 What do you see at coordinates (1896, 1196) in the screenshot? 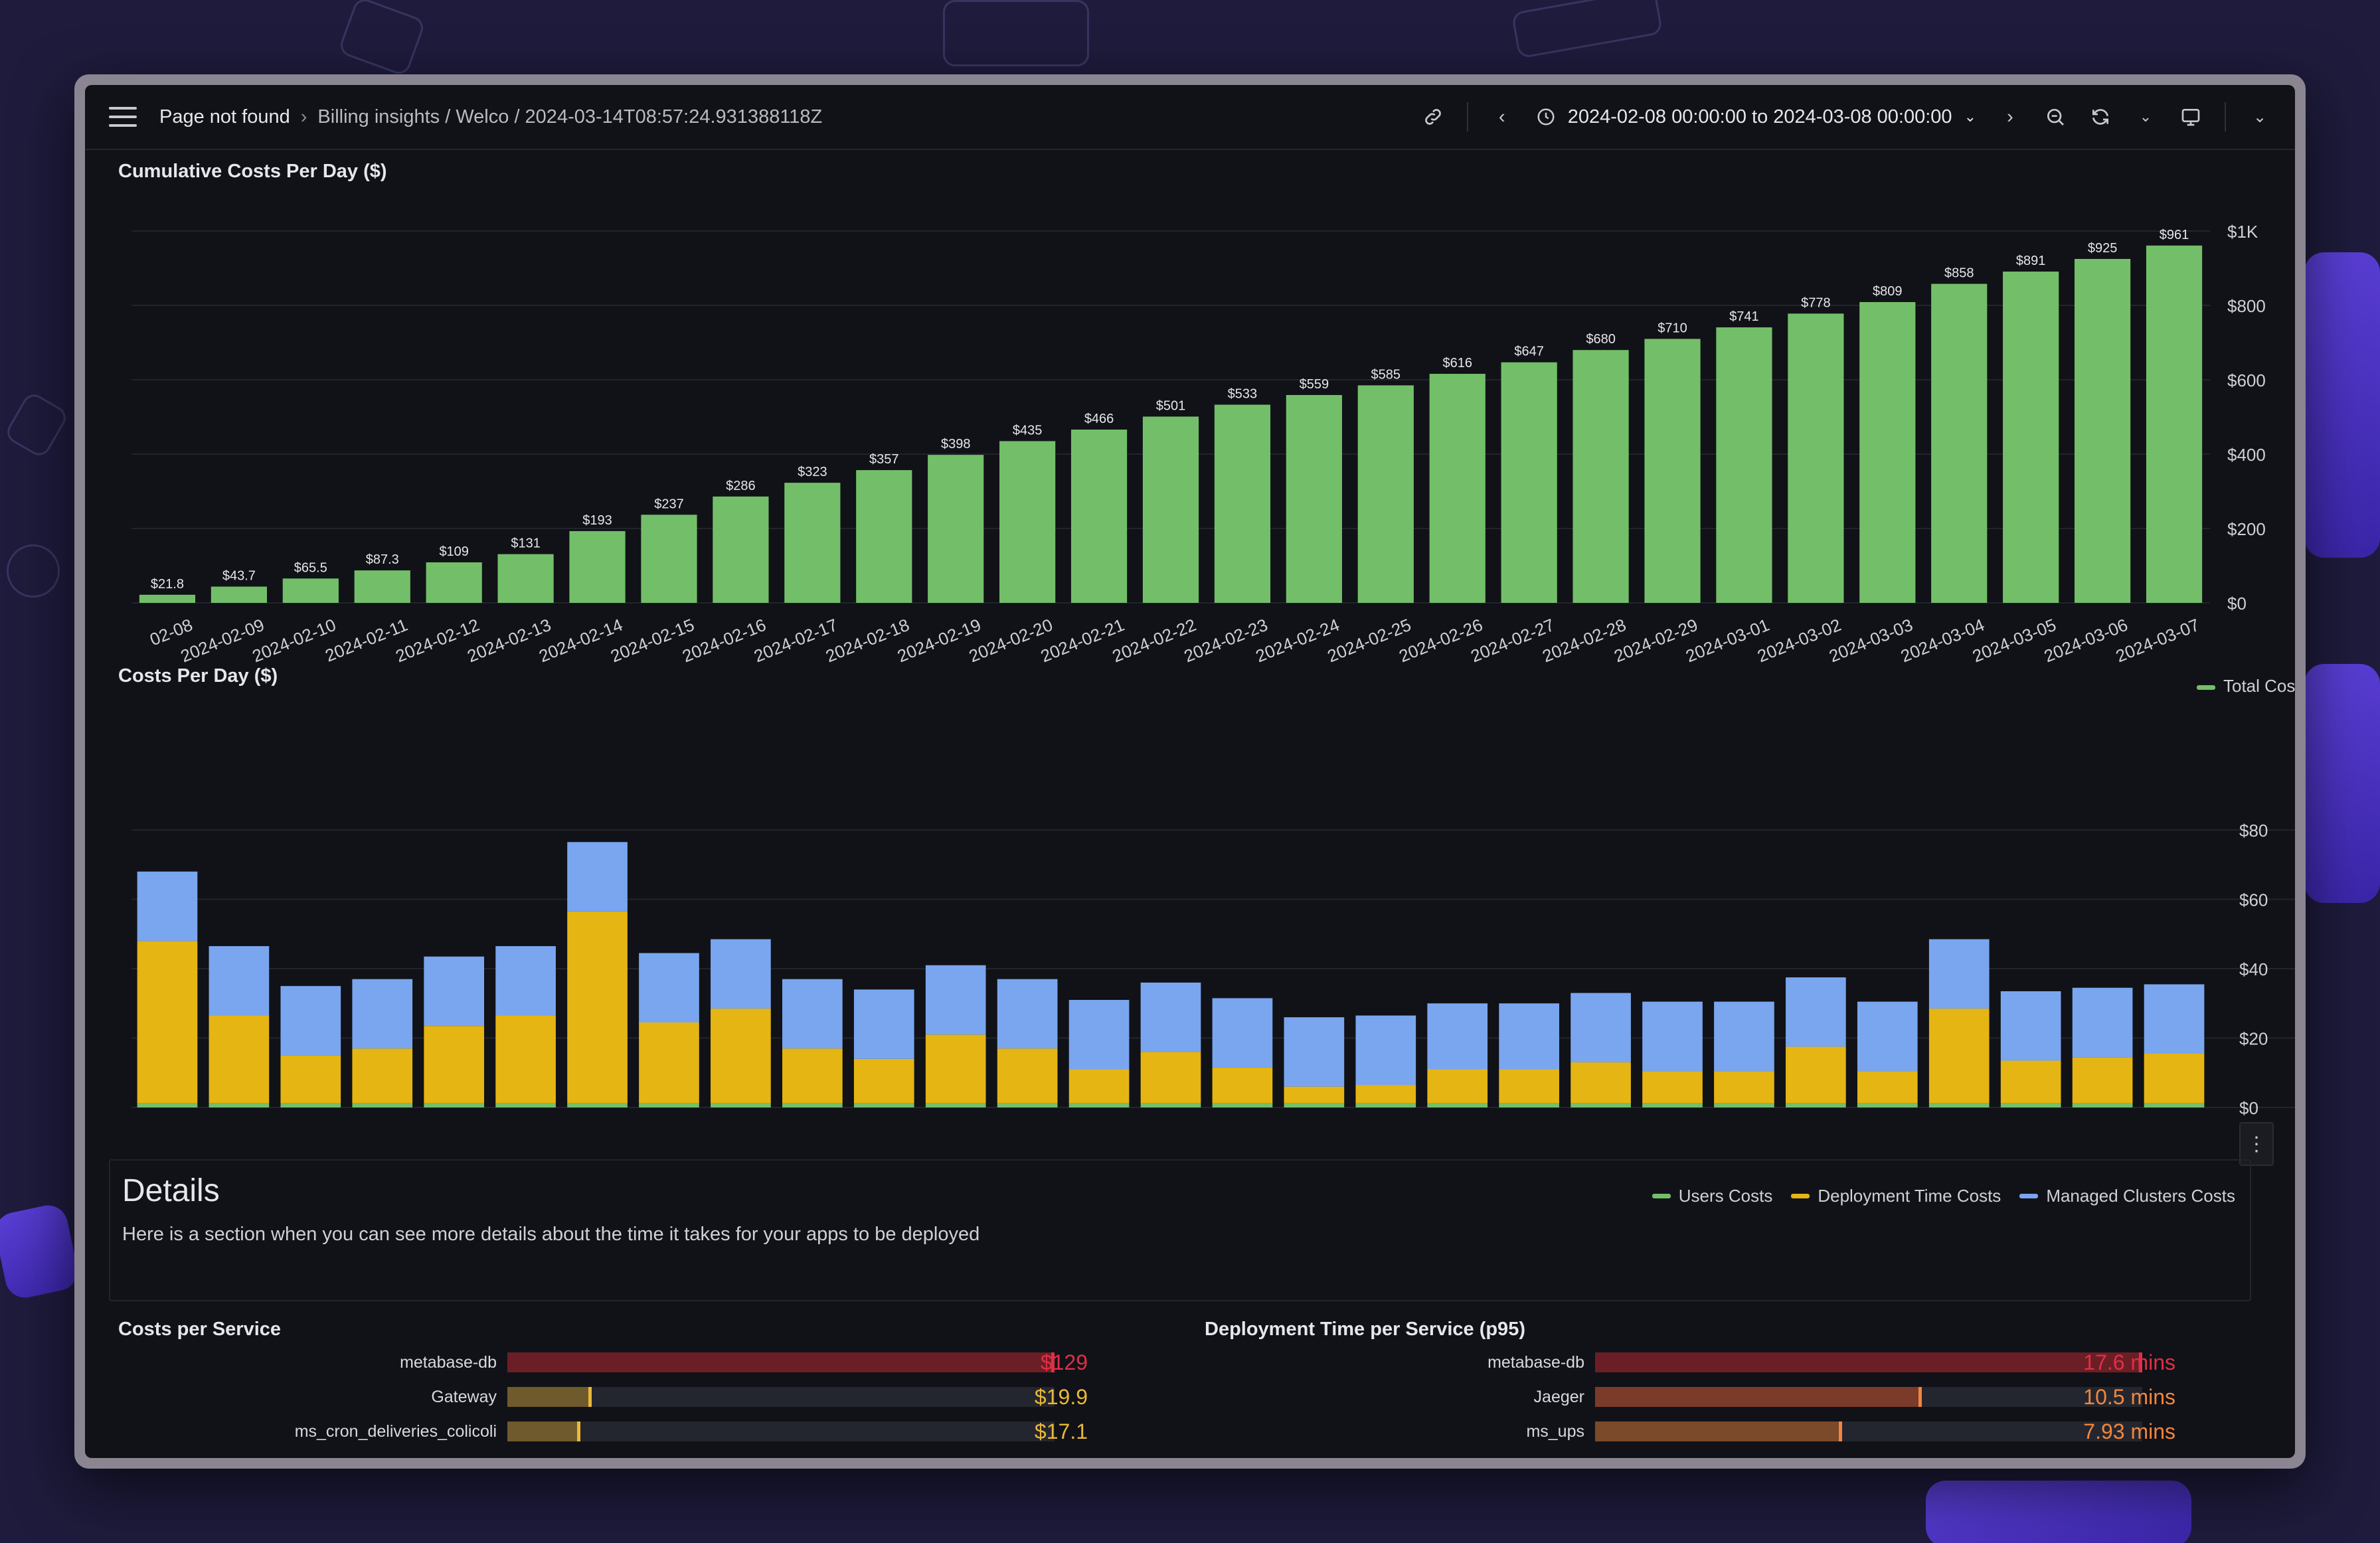
I see `legend-item: Deployment Time Costs` at bounding box center [1896, 1196].